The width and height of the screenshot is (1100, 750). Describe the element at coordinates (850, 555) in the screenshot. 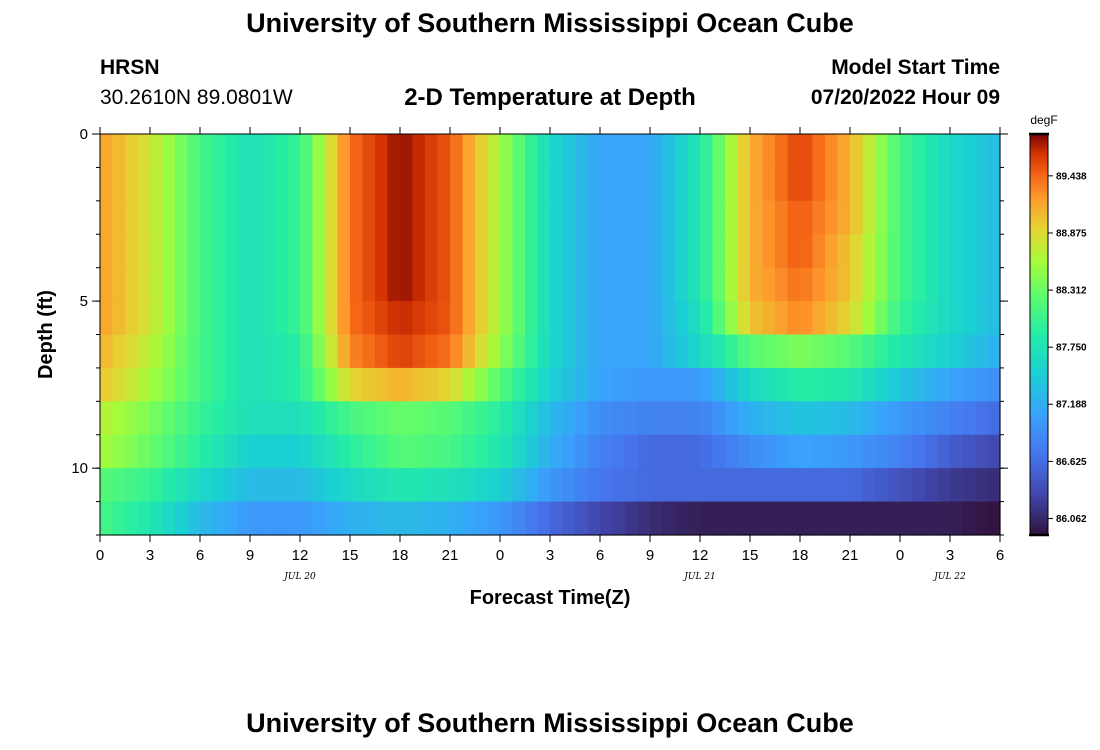

I see `x-tick-label: 21` at that location.